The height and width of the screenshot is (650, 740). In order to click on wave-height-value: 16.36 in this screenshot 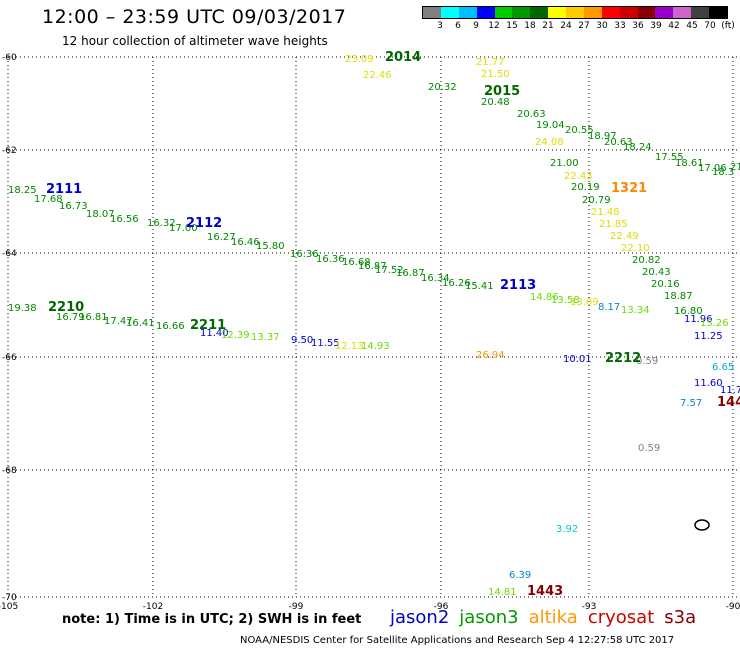, I will do `click(304, 254)`.